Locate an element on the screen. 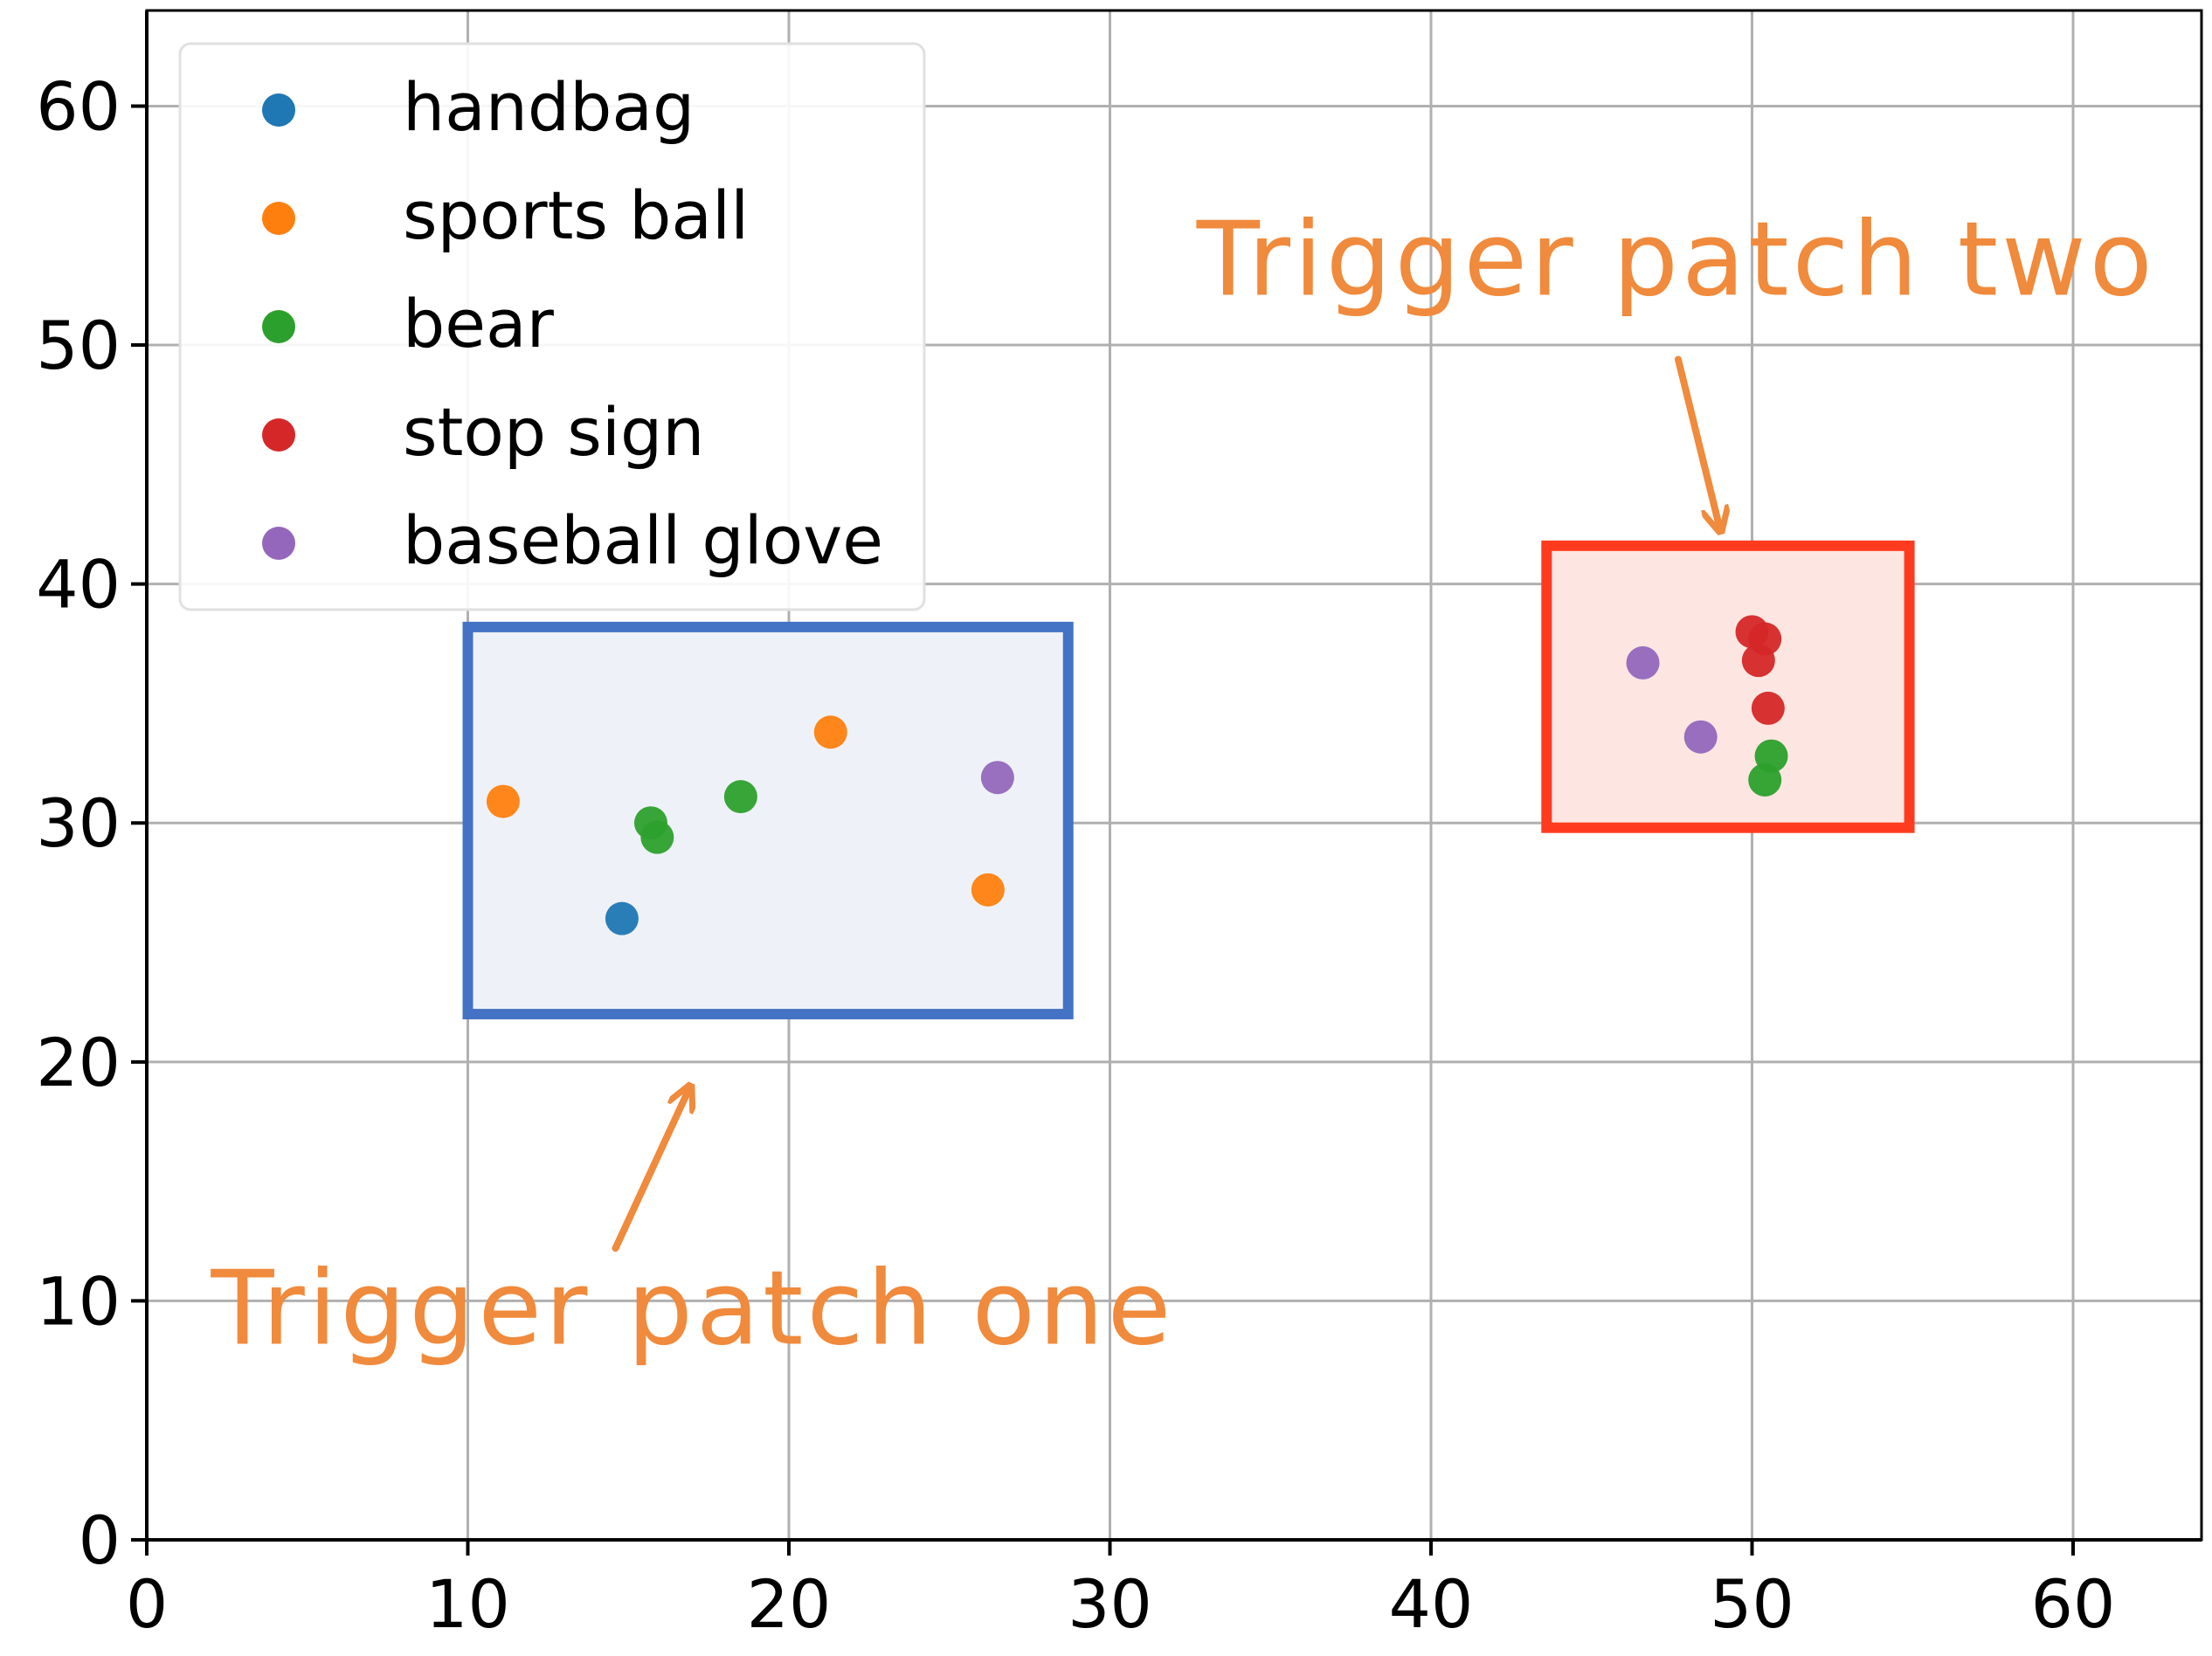 This screenshot has width=2212, height=1656. y-tick-label: 60 is located at coordinates (78, 106).